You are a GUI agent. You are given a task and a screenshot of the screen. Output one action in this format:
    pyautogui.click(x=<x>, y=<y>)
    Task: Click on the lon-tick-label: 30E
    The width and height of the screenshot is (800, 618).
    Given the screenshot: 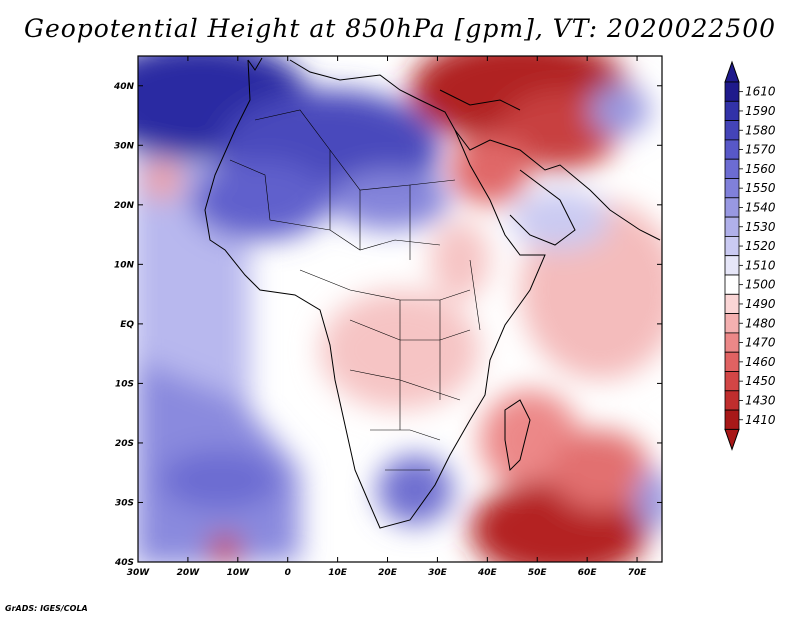 What is the action you would take?
    pyautogui.click(x=438, y=573)
    